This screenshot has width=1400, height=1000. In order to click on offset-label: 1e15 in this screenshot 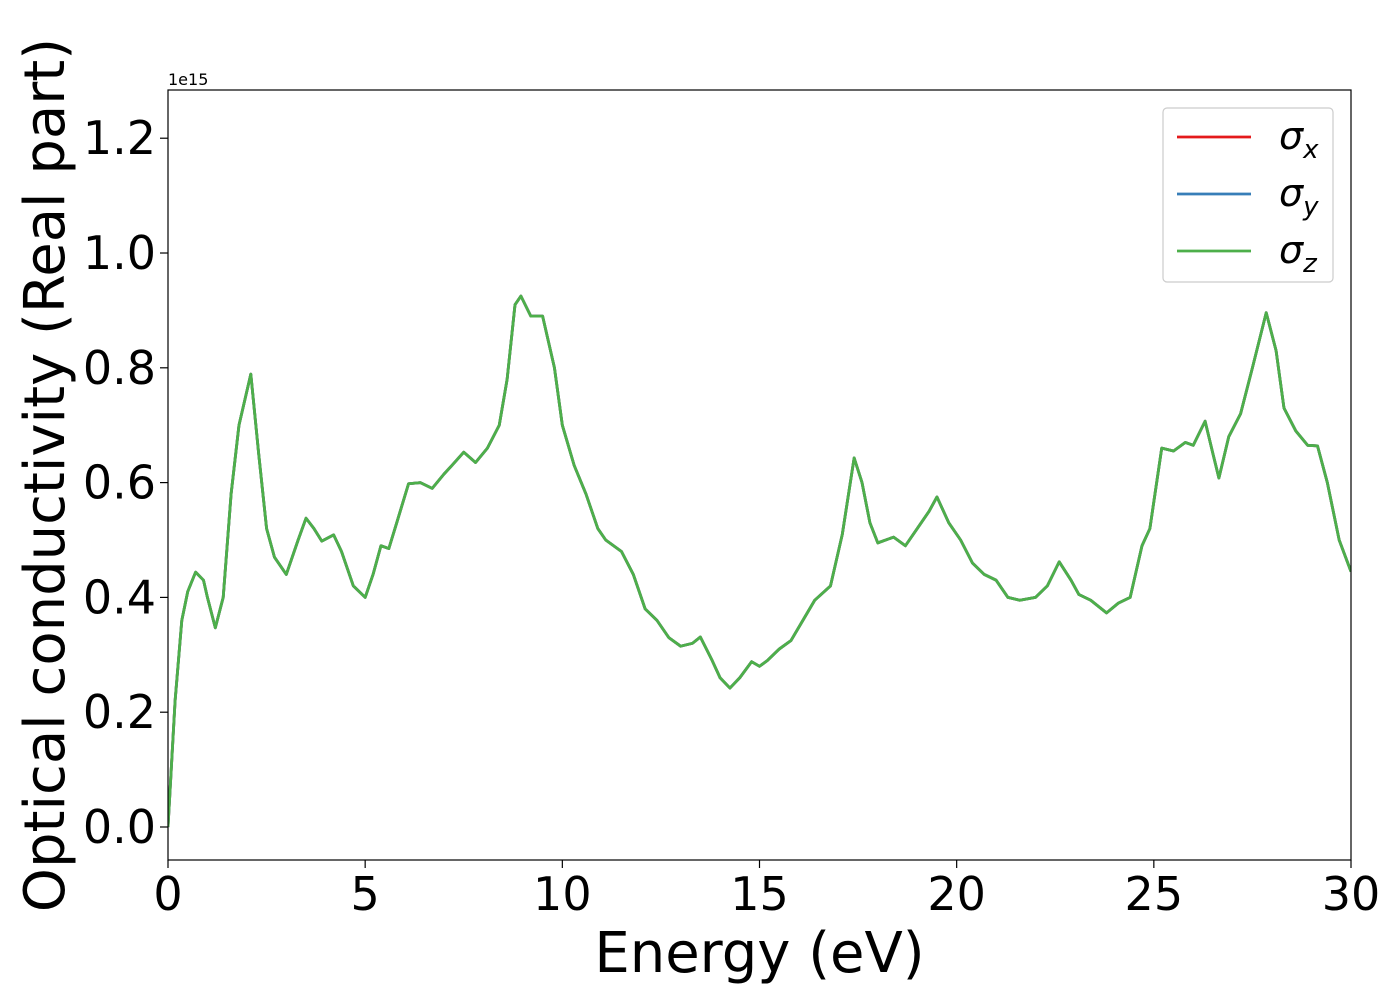, I will do `click(188, 79)`.